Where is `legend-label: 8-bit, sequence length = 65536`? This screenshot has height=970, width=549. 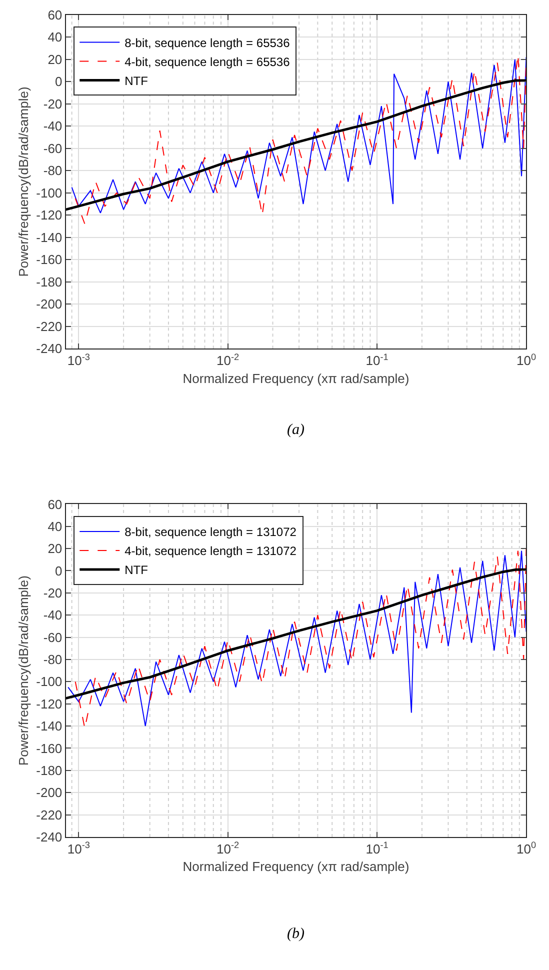 legend-label: 8-bit, sequence length = 65536 is located at coordinates (207, 43).